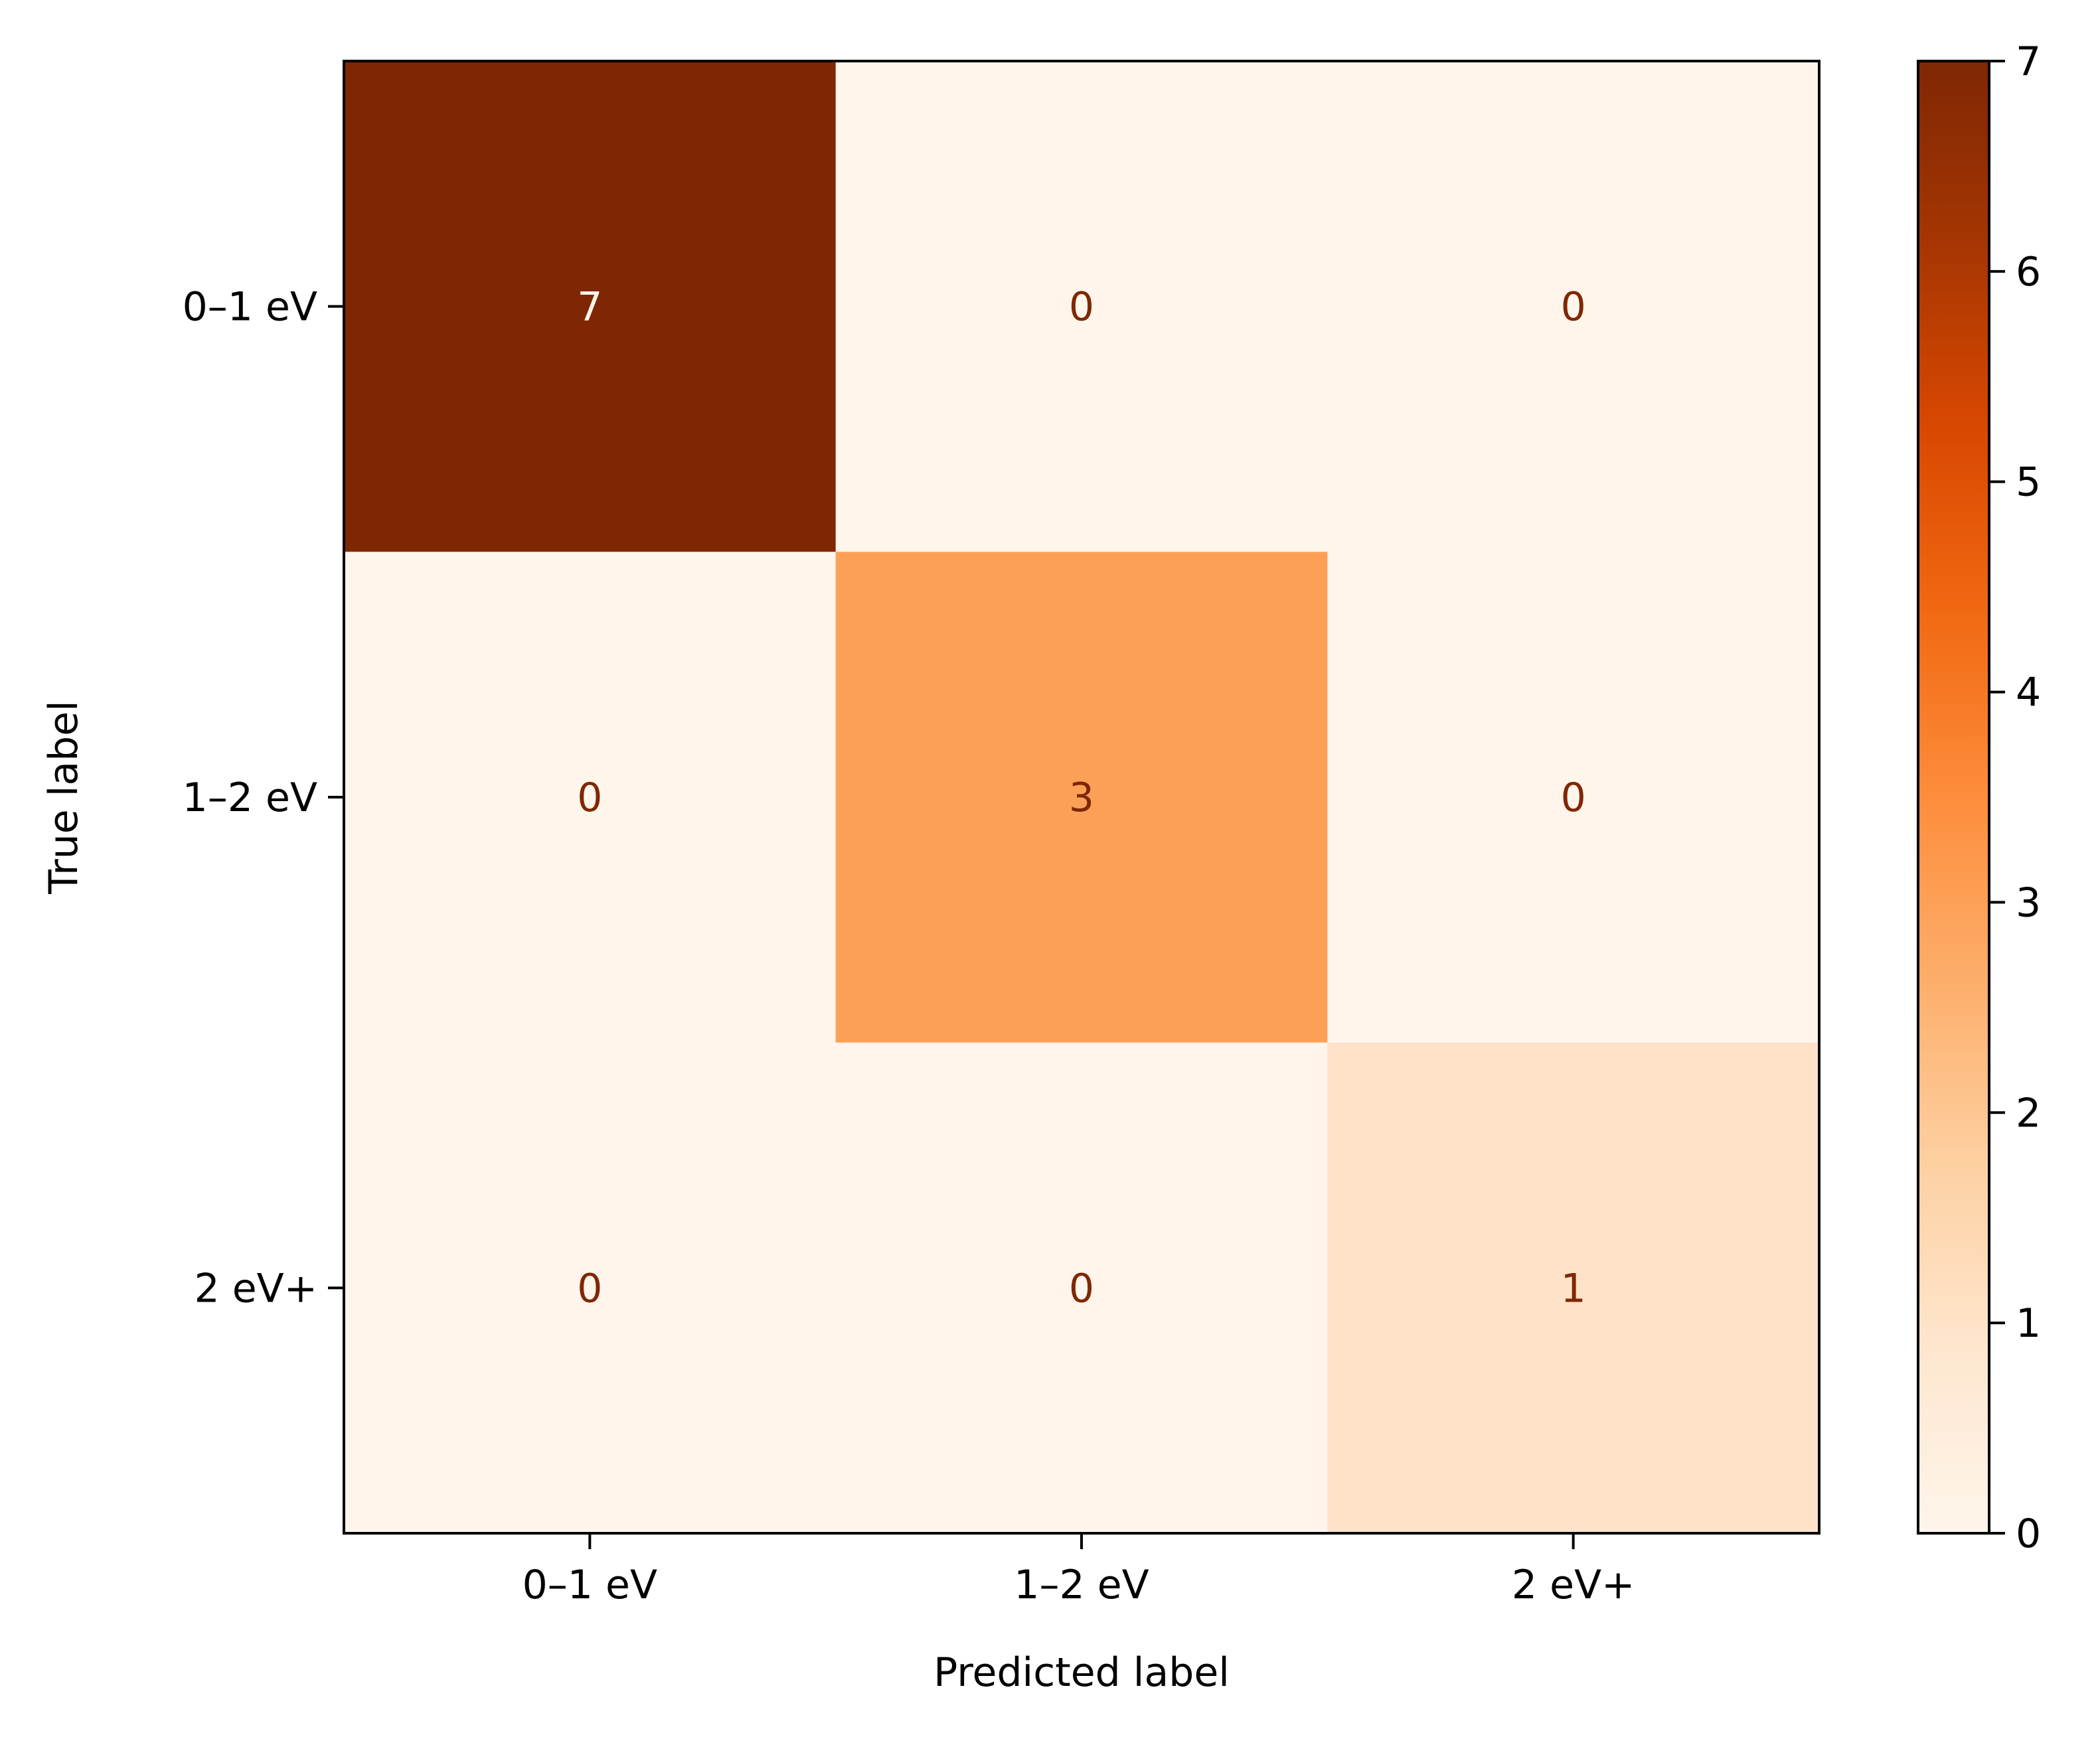 This screenshot has width=2100, height=1741. I want to click on cell-value: 3, so click(1081, 798).